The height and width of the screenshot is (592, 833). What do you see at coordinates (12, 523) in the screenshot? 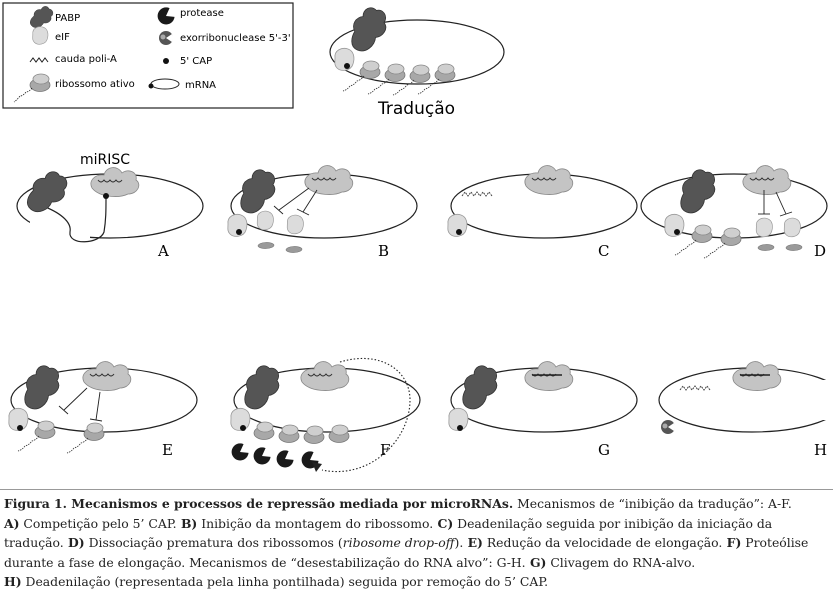
I see `caption-a-key: A)` at bounding box center [12, 523].